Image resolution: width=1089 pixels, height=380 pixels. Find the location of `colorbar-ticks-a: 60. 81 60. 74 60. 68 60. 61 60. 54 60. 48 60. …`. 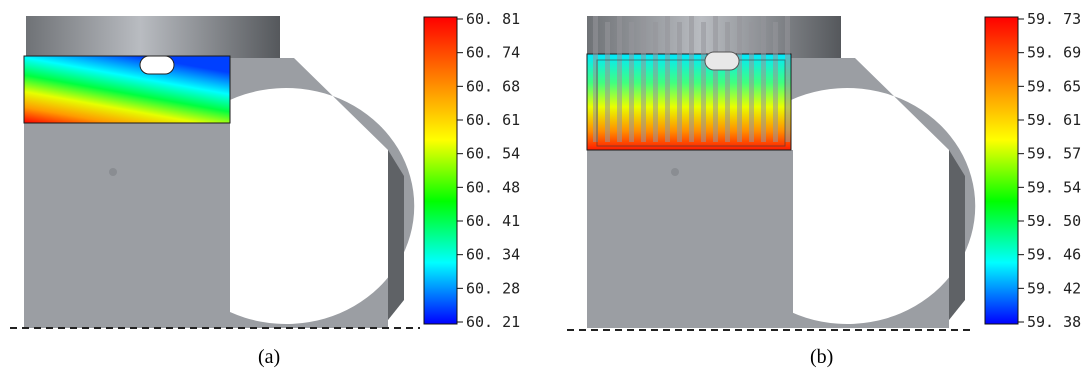

colorbar-ticks-a: 60. 81 60. 74 60. 68 60. 61 60. 54 60. 48 60. … is located at coordinates (488, 170).